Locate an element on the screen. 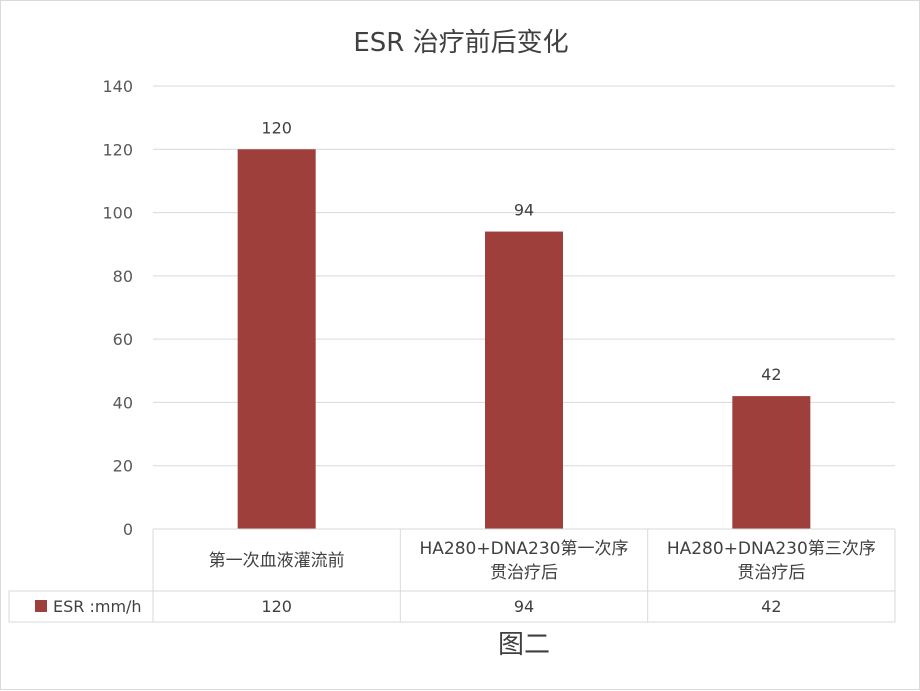  table-value-cell: 94 is located at coordinates (524, 606).